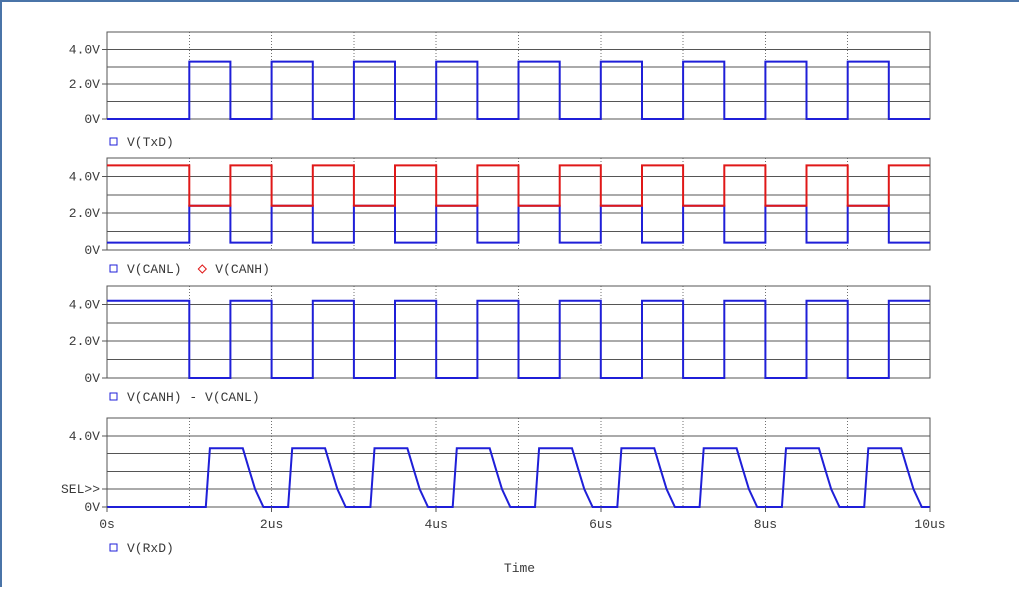 The height and width of the screenshot is (589, 1021). Describe the element at coordinates (84, 213) in the screenshot. I see `panel-2-ytick-label: 2.0V` at that location.